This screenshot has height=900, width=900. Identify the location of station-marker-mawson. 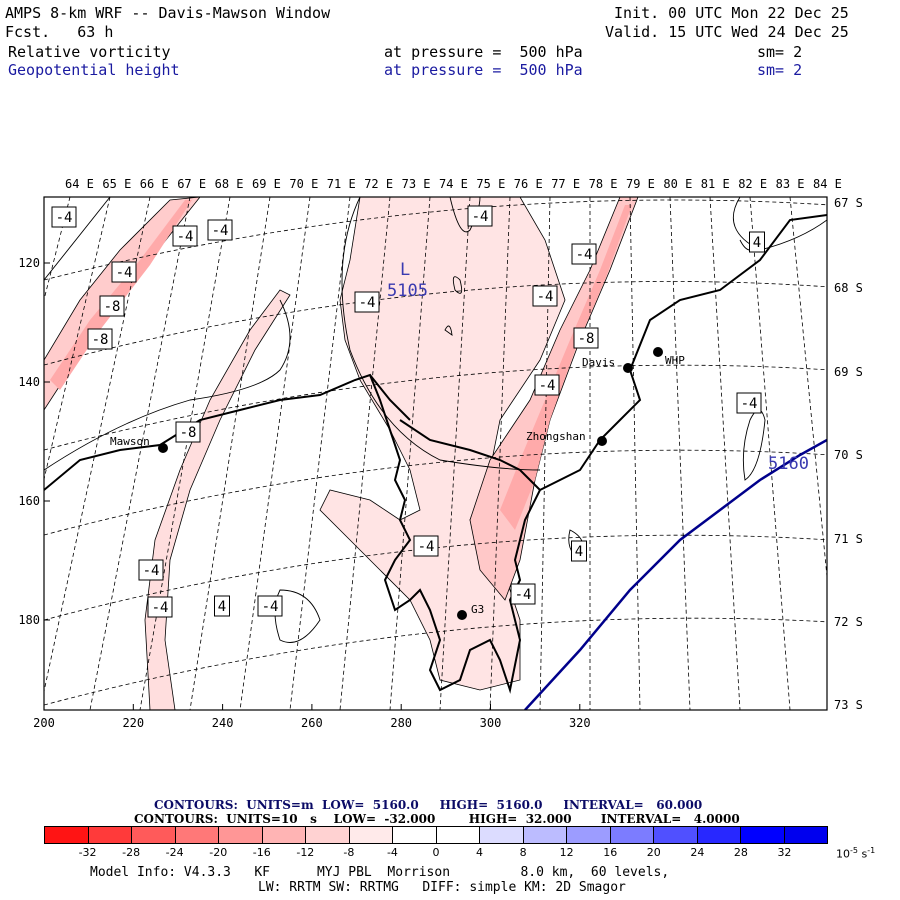
(163, 448).